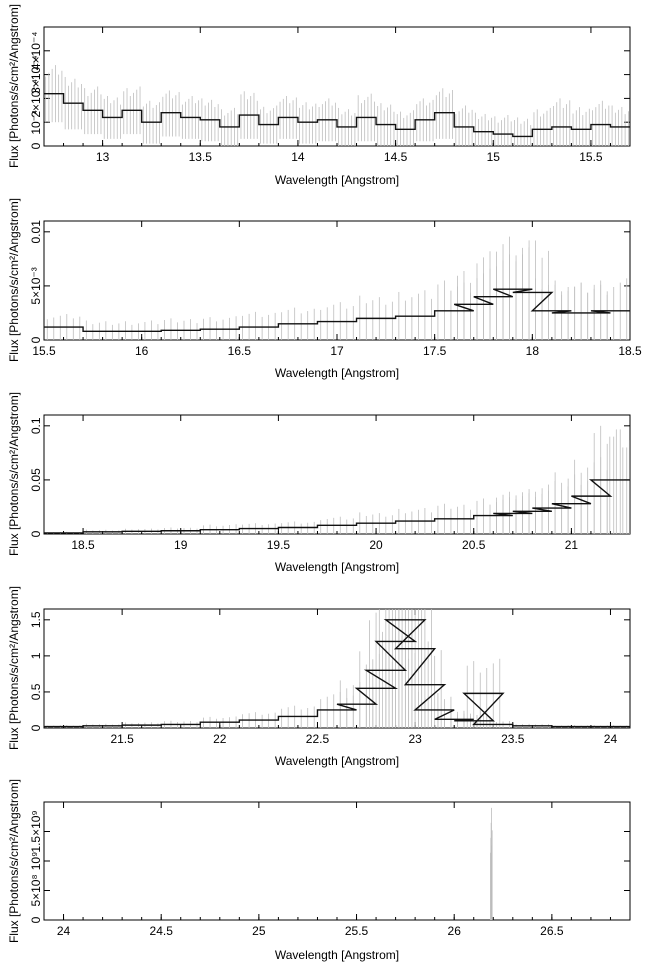 This screenshot has height=972, width=653. What do you see at coordinates (396, 157) in the screenshot?
I see `x-tick-label: 14.5` at bounding box center [396, 157].